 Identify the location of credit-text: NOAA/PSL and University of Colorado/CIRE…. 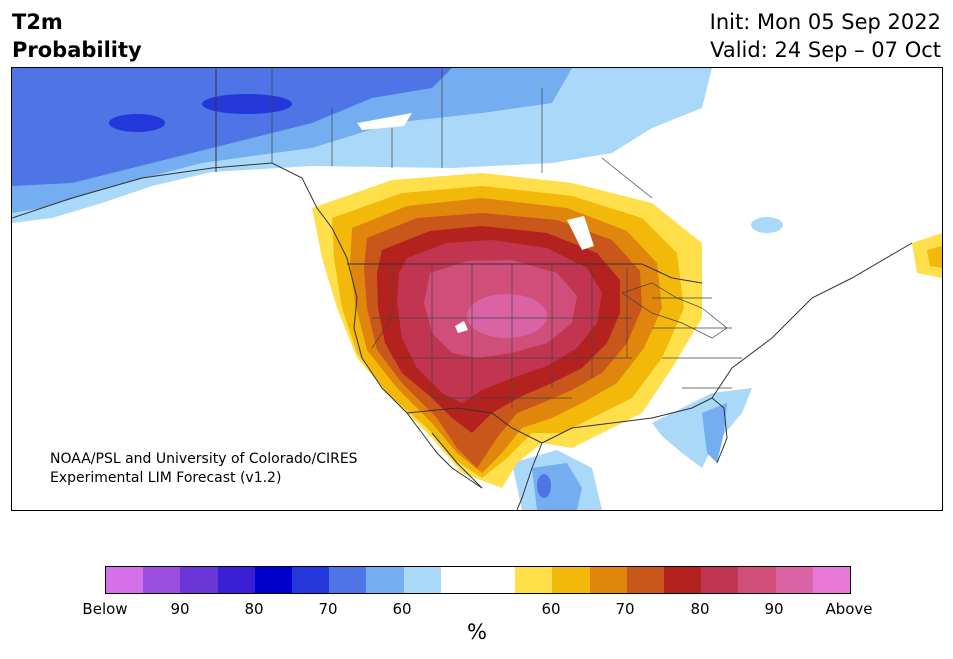
(204, 469).